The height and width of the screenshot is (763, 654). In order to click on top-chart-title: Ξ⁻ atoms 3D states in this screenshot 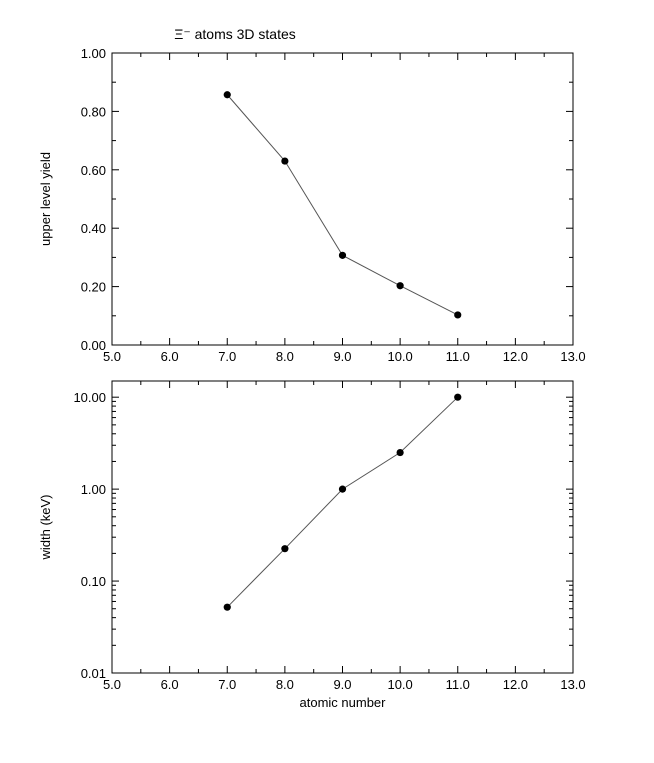, I will do `click(235, 34)`.